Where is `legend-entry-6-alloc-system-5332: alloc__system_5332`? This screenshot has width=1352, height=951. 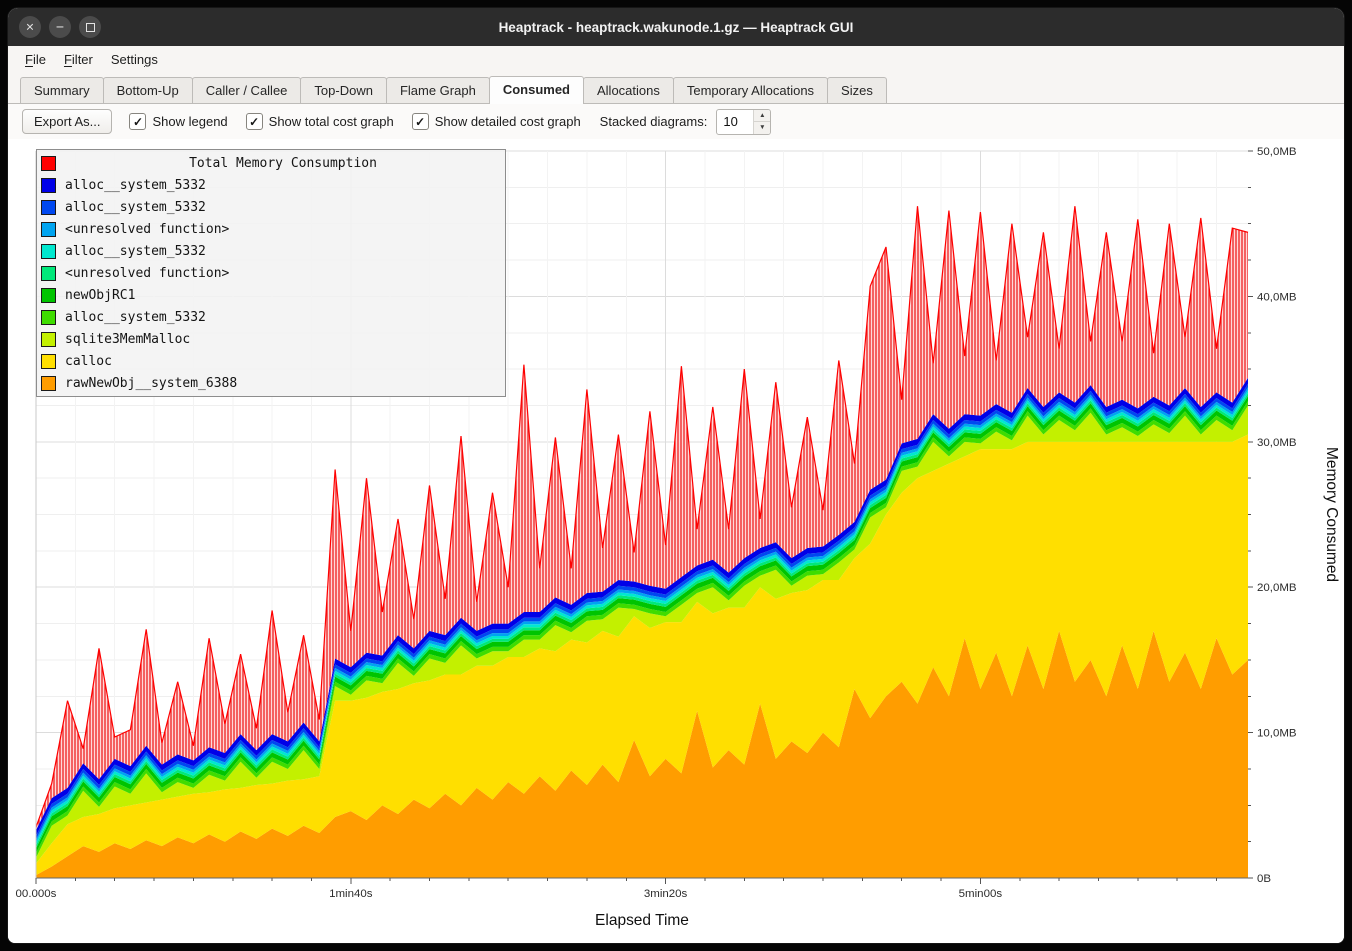 legend-entry-6-alloc-system-5332: alloc__system_5332 is located at coordinates (271, 317).